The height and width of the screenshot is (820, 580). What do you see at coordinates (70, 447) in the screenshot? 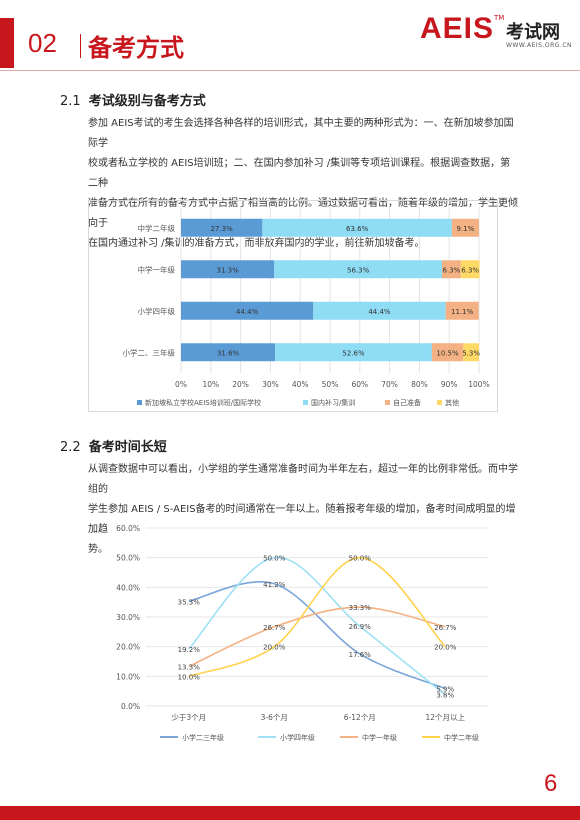
I see `section-number: 2.2` at bounding box center [70, 447].